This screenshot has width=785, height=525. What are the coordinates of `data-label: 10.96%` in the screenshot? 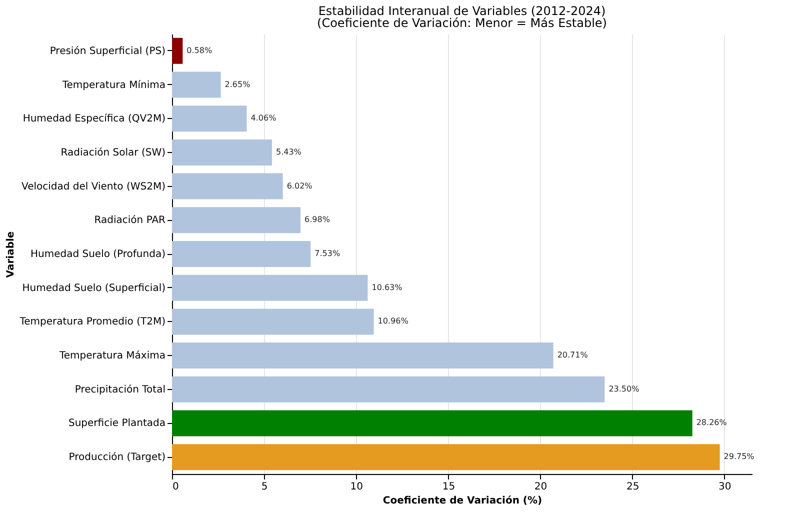 It's located at (393, 321).